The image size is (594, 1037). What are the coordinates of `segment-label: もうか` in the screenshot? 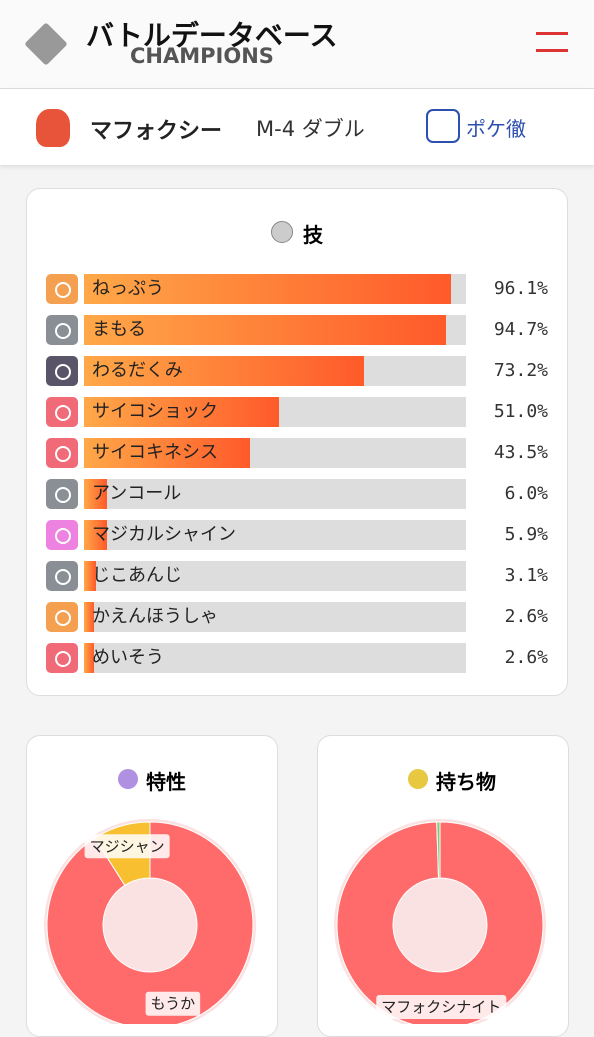 It's located at (173, 1004).